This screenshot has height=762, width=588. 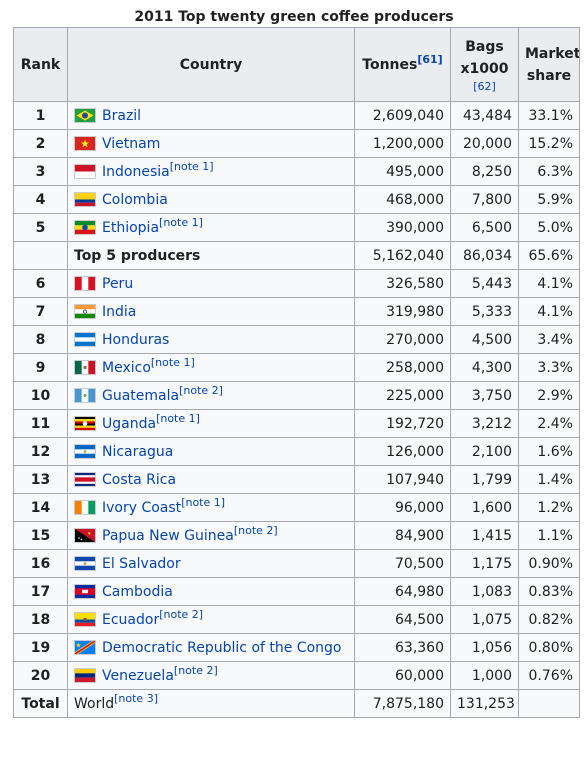 What do you see at coordinates (484, 703) in the screenshot?
I see `bags-cell: 131,253` at bounding box center [484, 703].